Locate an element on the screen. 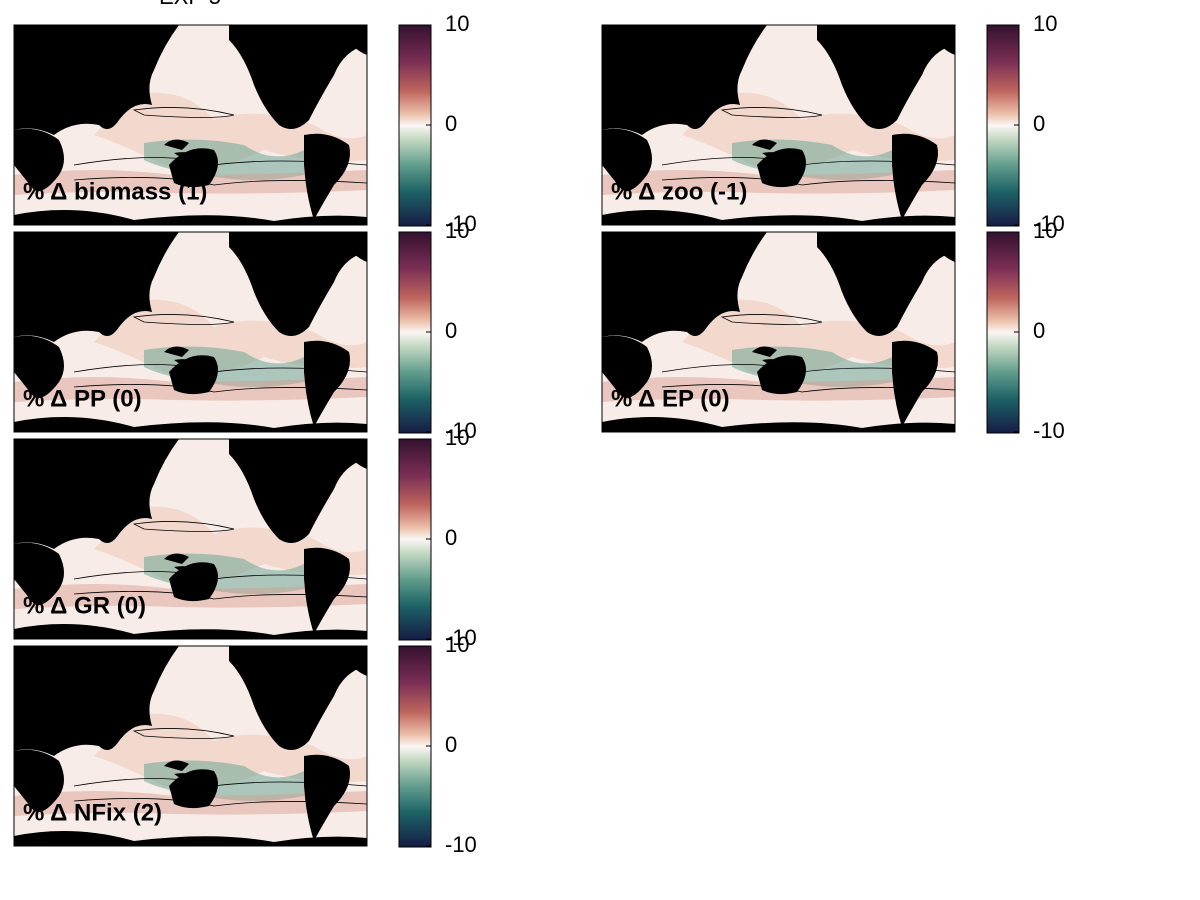 This screenshot has width=1200, height=900. panel-label: % Δ biomass (1) is located at coordinates (115, 191).